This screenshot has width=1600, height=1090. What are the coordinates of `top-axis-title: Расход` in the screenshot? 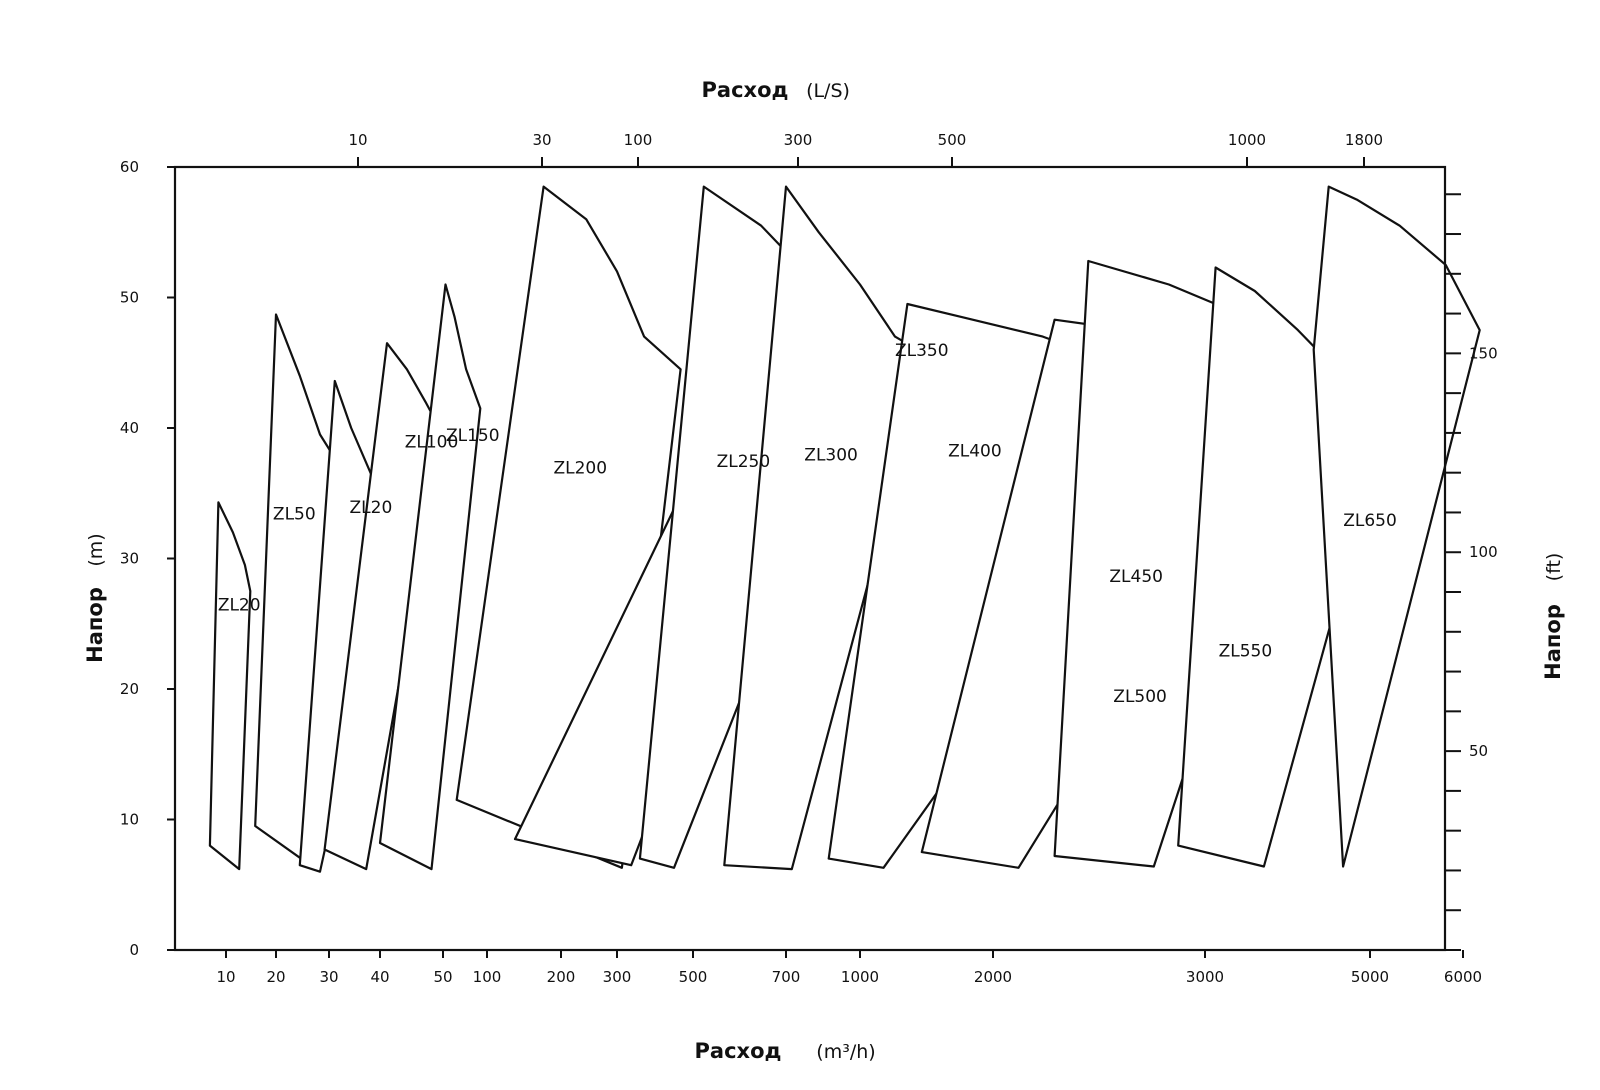 It's located at (745, 90).